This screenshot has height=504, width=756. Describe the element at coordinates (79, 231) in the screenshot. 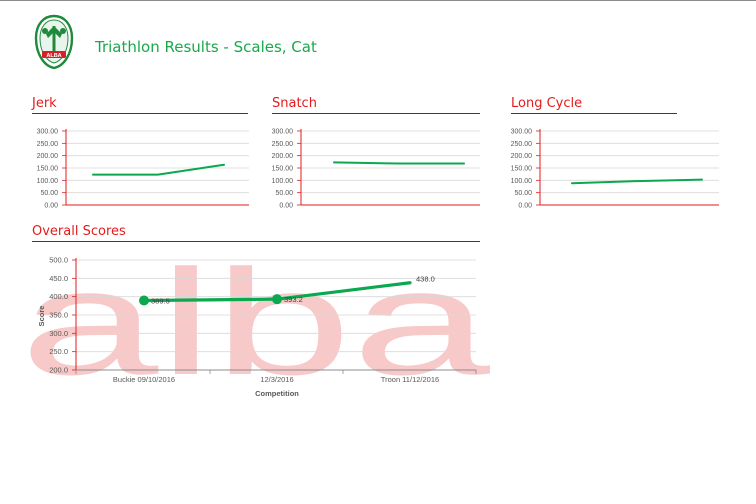

I see `section-title-overall: Overall Scores` at that location.